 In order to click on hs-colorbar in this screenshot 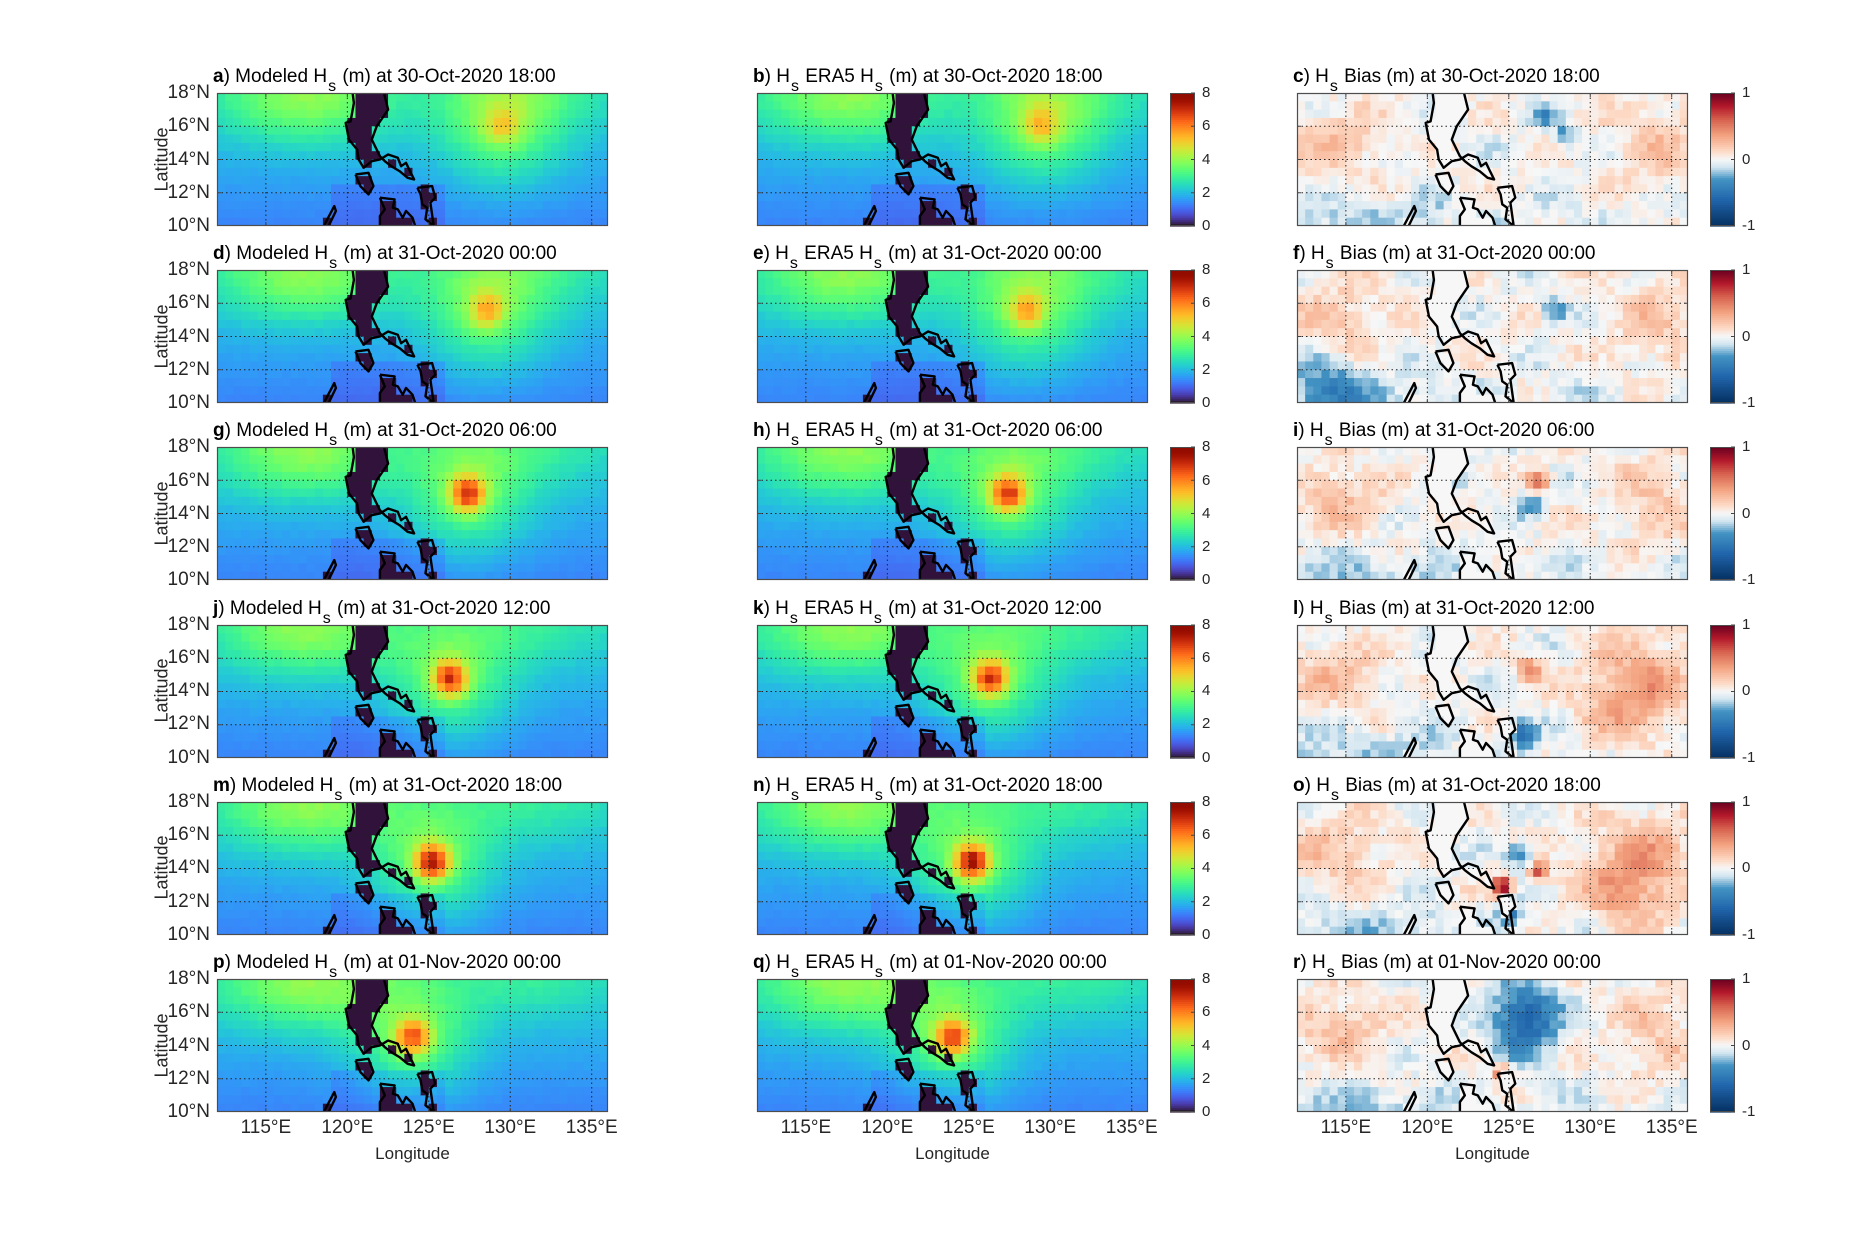, I will do `click(1182, 336)`.